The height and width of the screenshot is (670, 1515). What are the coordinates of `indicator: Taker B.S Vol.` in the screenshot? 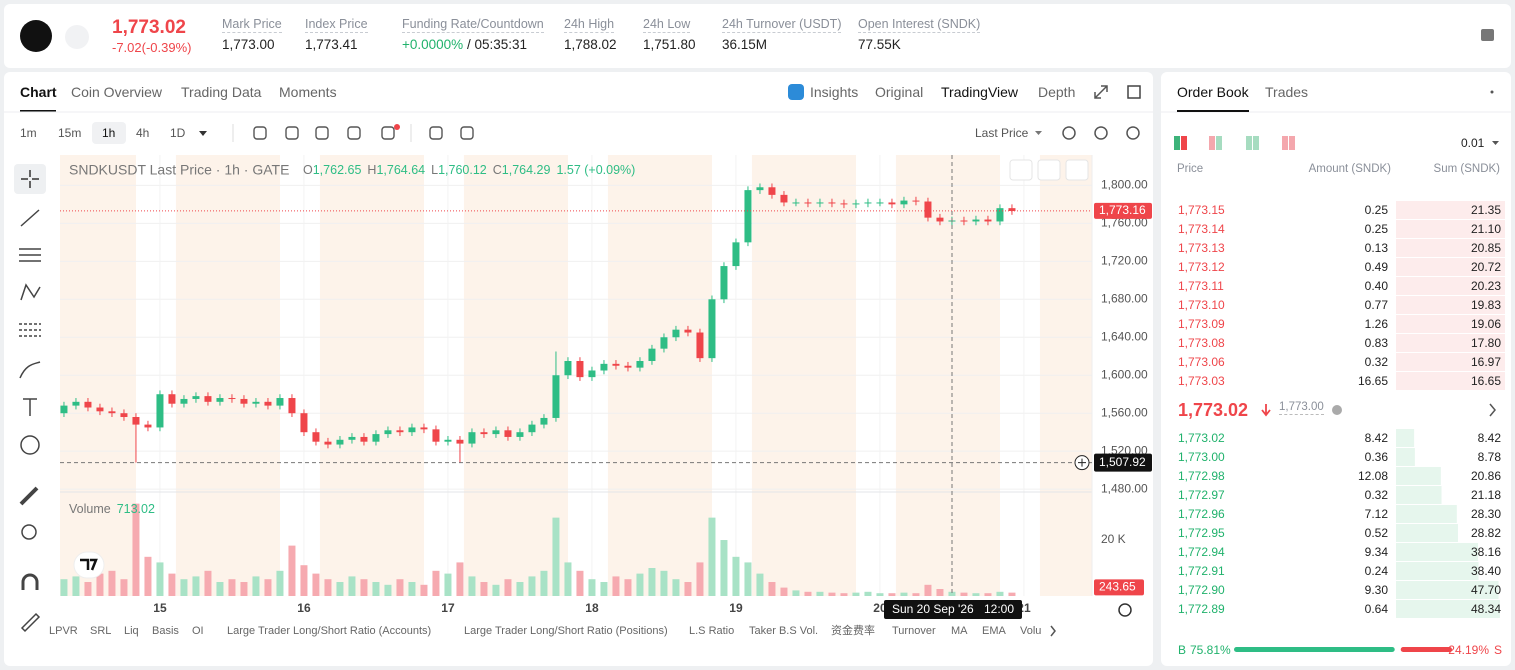 It's located at (784, 631).